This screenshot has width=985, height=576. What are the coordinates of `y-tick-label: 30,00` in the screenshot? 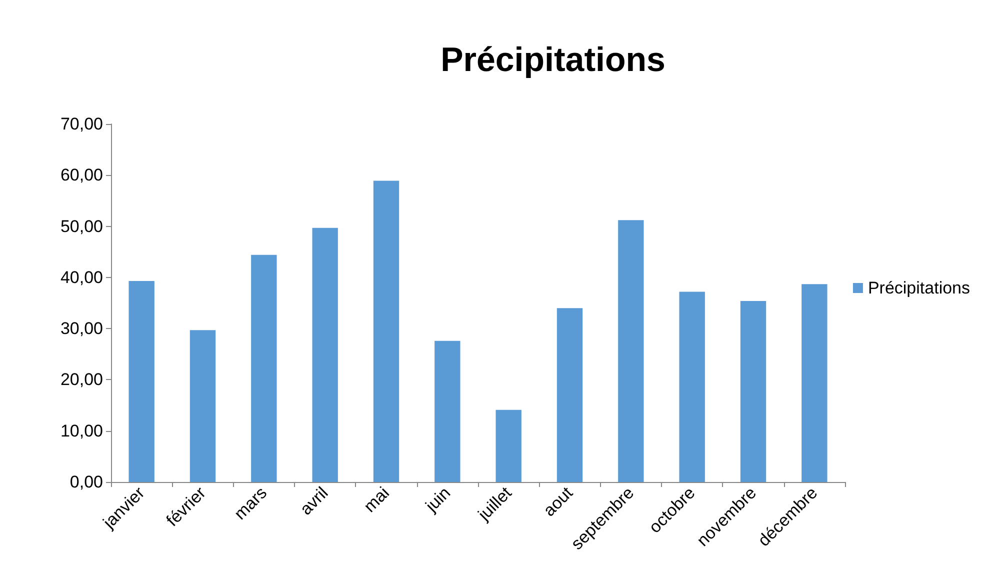 It's located at (81, 328).